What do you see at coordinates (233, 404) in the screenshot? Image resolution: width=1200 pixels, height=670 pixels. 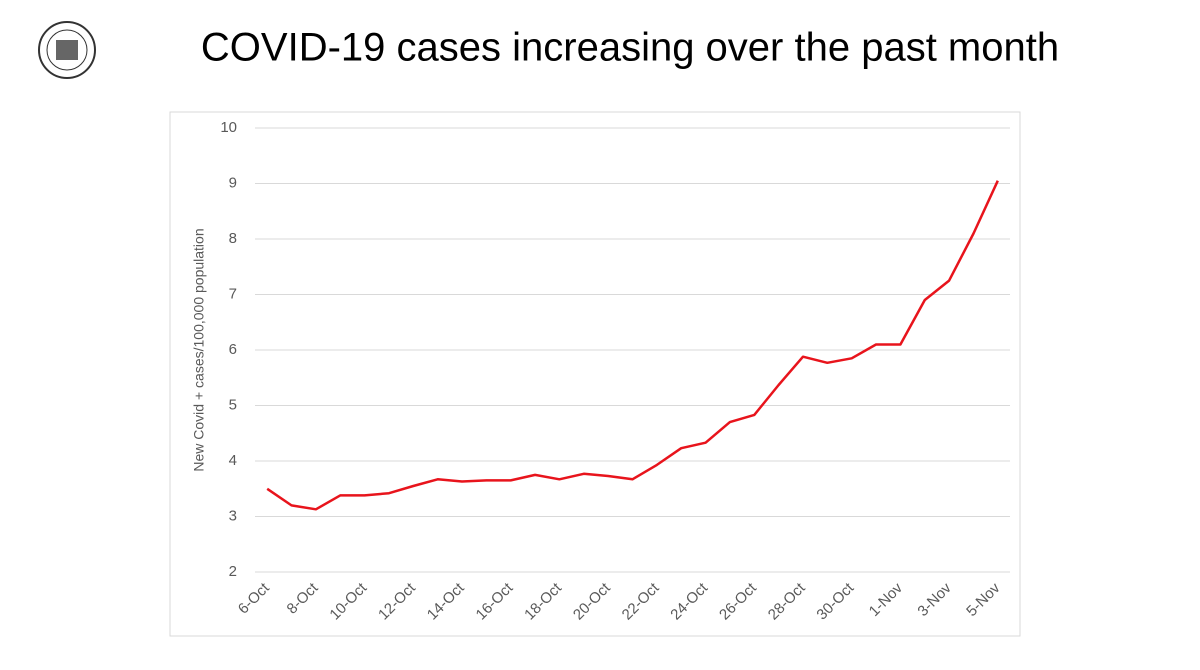 I see `y-tick-label: 5` at bounding box center [233, 404].